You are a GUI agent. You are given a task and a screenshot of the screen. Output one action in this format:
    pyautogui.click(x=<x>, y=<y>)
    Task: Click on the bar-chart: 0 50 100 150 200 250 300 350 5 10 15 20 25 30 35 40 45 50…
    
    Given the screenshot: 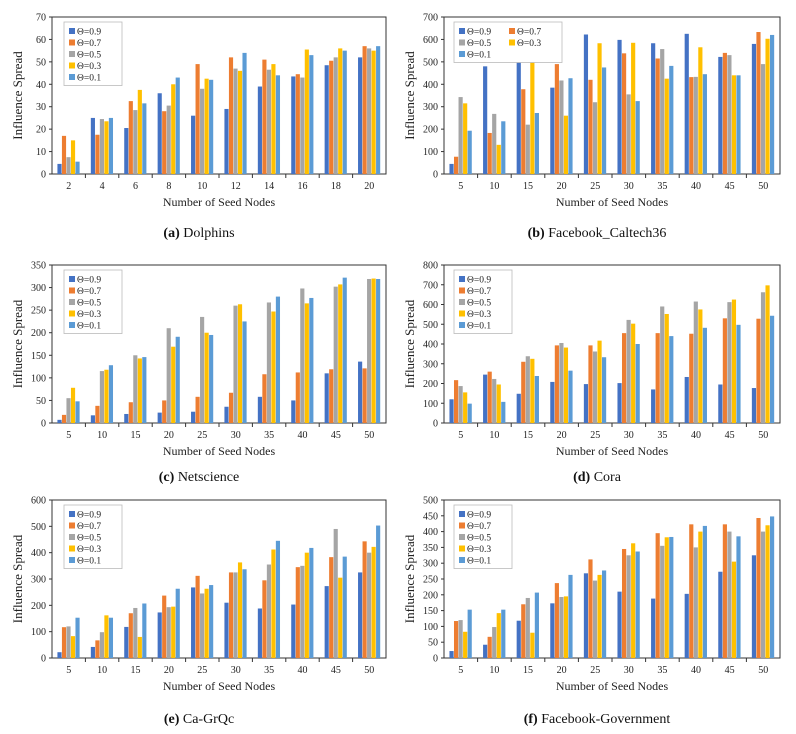 What is the action you would take?
    pyautogui.click(x=198, y=359)
    